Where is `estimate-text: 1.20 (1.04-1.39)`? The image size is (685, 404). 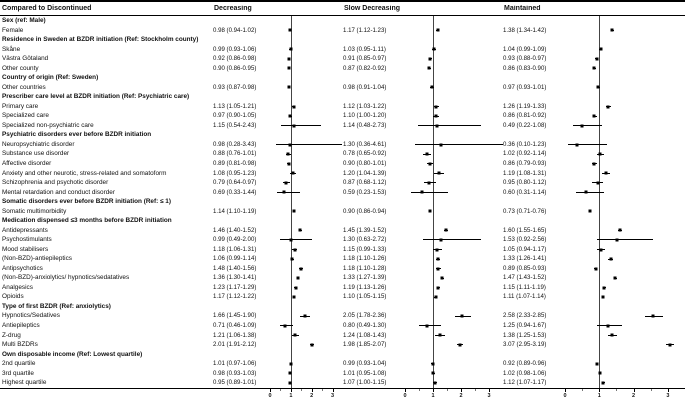 estimate-text: 1.20 (1.04-1.39) is located at coordinates (365, 173).